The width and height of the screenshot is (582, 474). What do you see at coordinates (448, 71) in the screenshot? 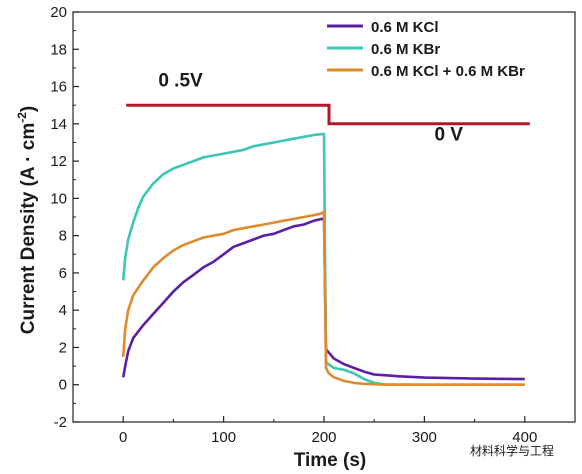
I see `legend-label-3: 0.6 M KCl + 0.6 M KBr` at bounding box center [448, 71].